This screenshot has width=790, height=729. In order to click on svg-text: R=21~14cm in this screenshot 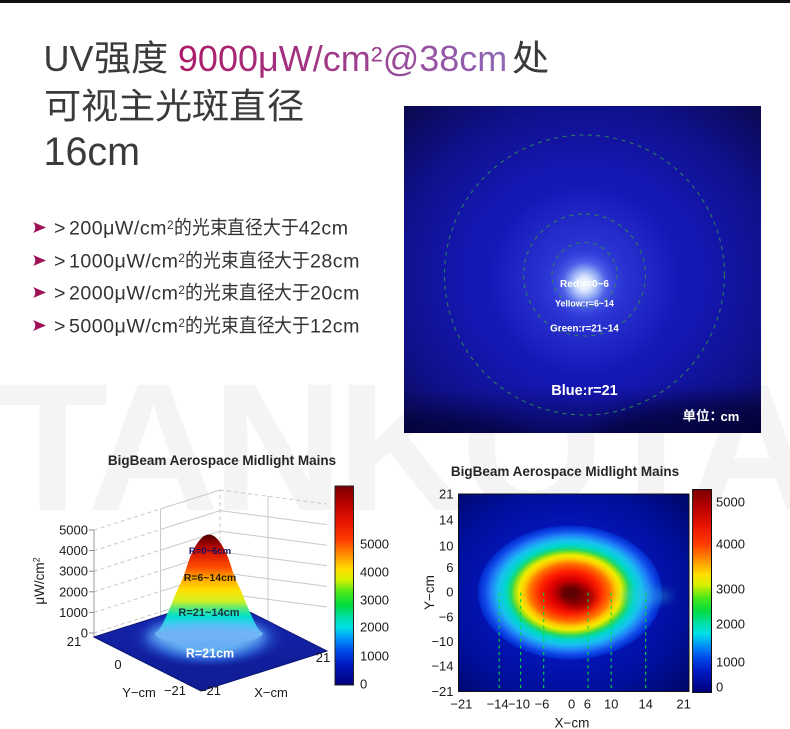, I will do `click(208, 613)`.